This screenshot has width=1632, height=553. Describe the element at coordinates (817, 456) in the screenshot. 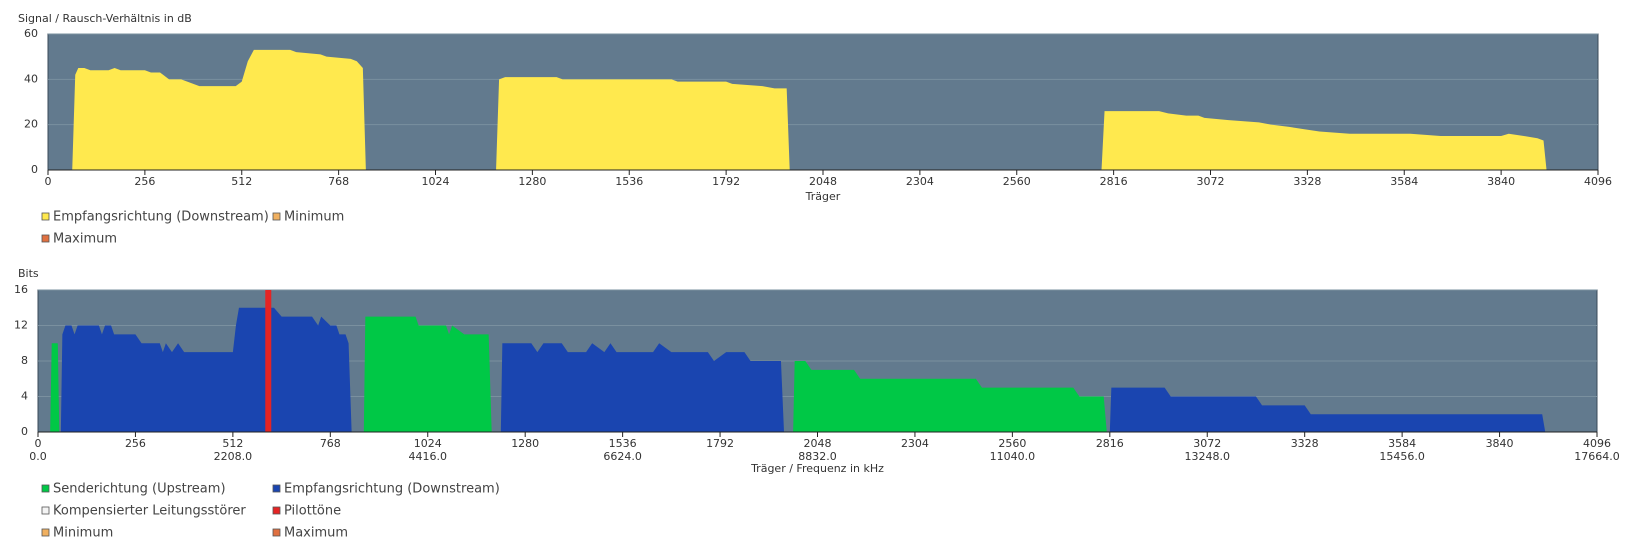

I see `x2-tick-label: 8832.0` at that location.